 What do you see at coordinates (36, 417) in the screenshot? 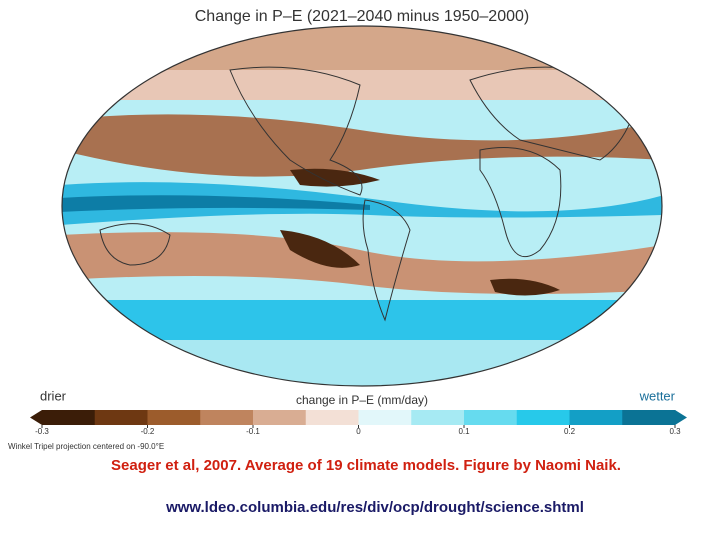
I see `colorbar-arrow-left` at bounding box center [36, 417].